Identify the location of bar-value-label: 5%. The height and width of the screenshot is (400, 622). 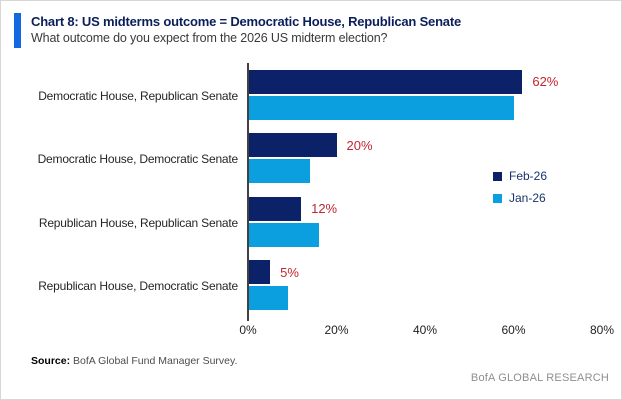
(289, 272).